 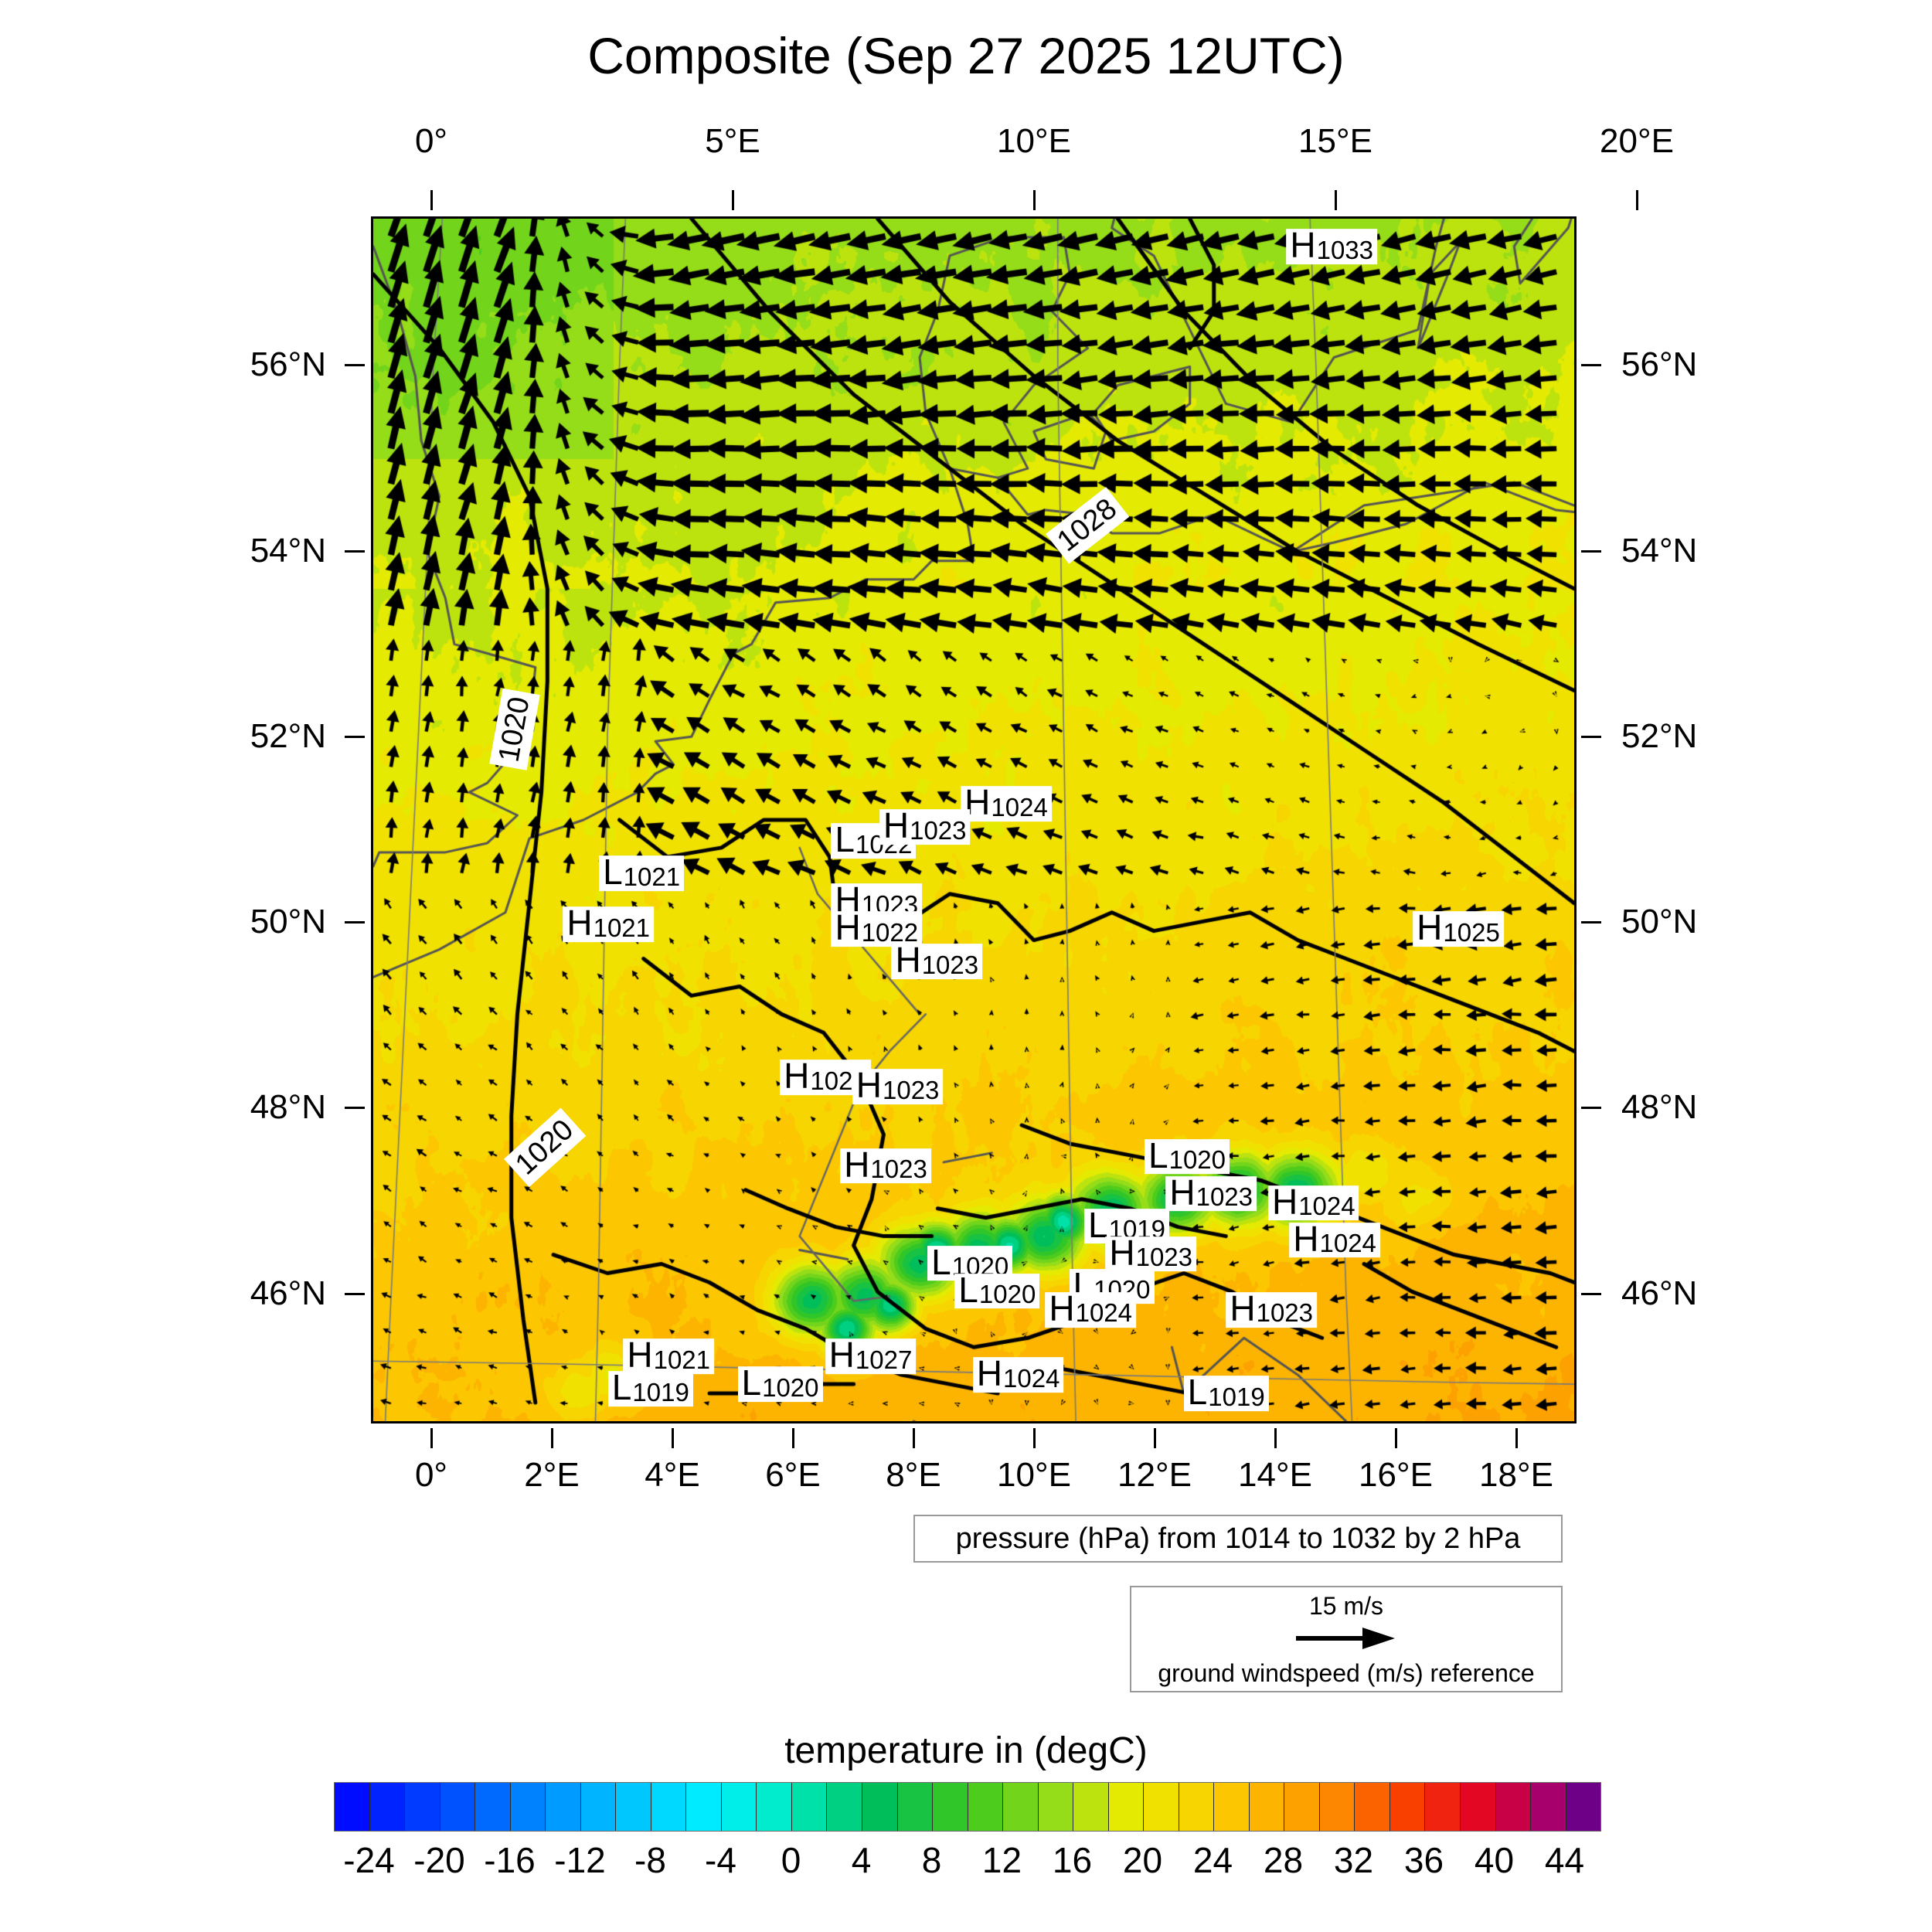 What do you see at coordinates (510, 1860) in the screenshot?
I see `colorbar-tick-2: -16` at bounding box center [510, 1860].